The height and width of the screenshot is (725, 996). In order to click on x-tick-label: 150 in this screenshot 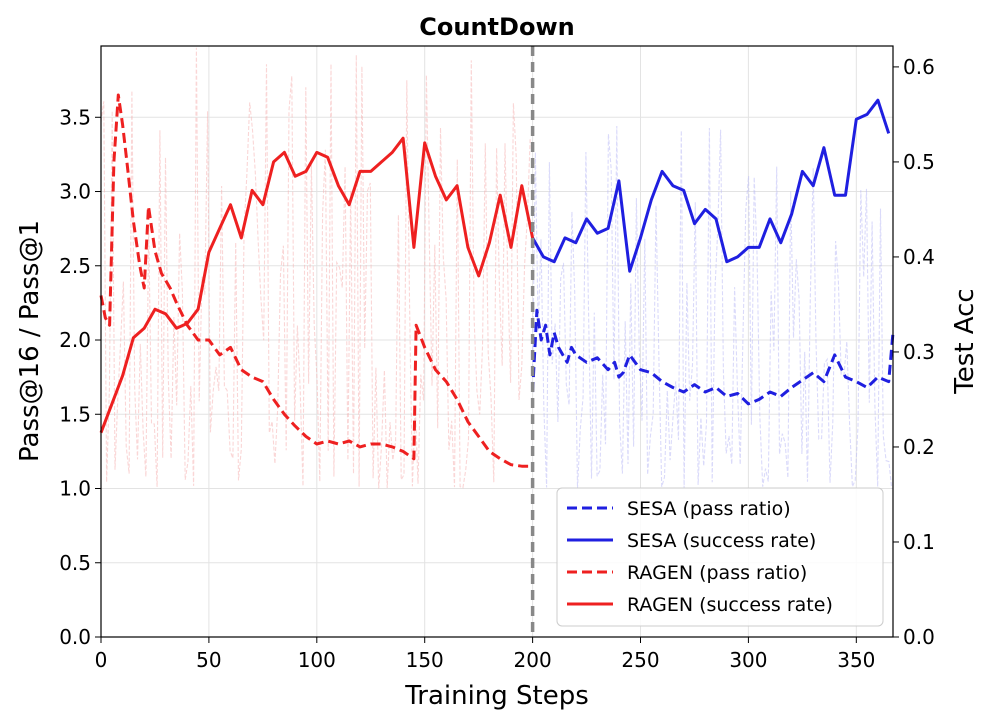, I will do `click(425, 660)`.